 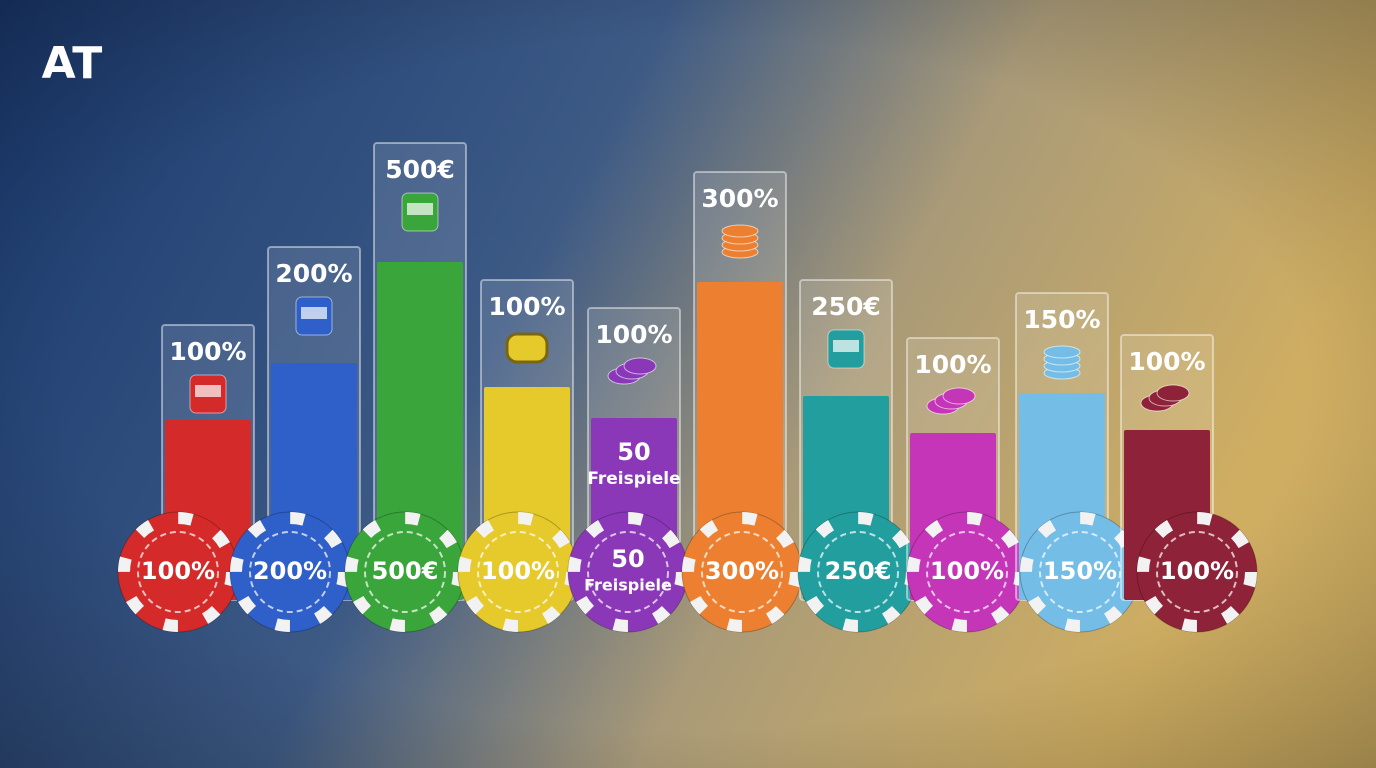 I want to click on chip-label: Freispiele, so click(x=628, y=585).